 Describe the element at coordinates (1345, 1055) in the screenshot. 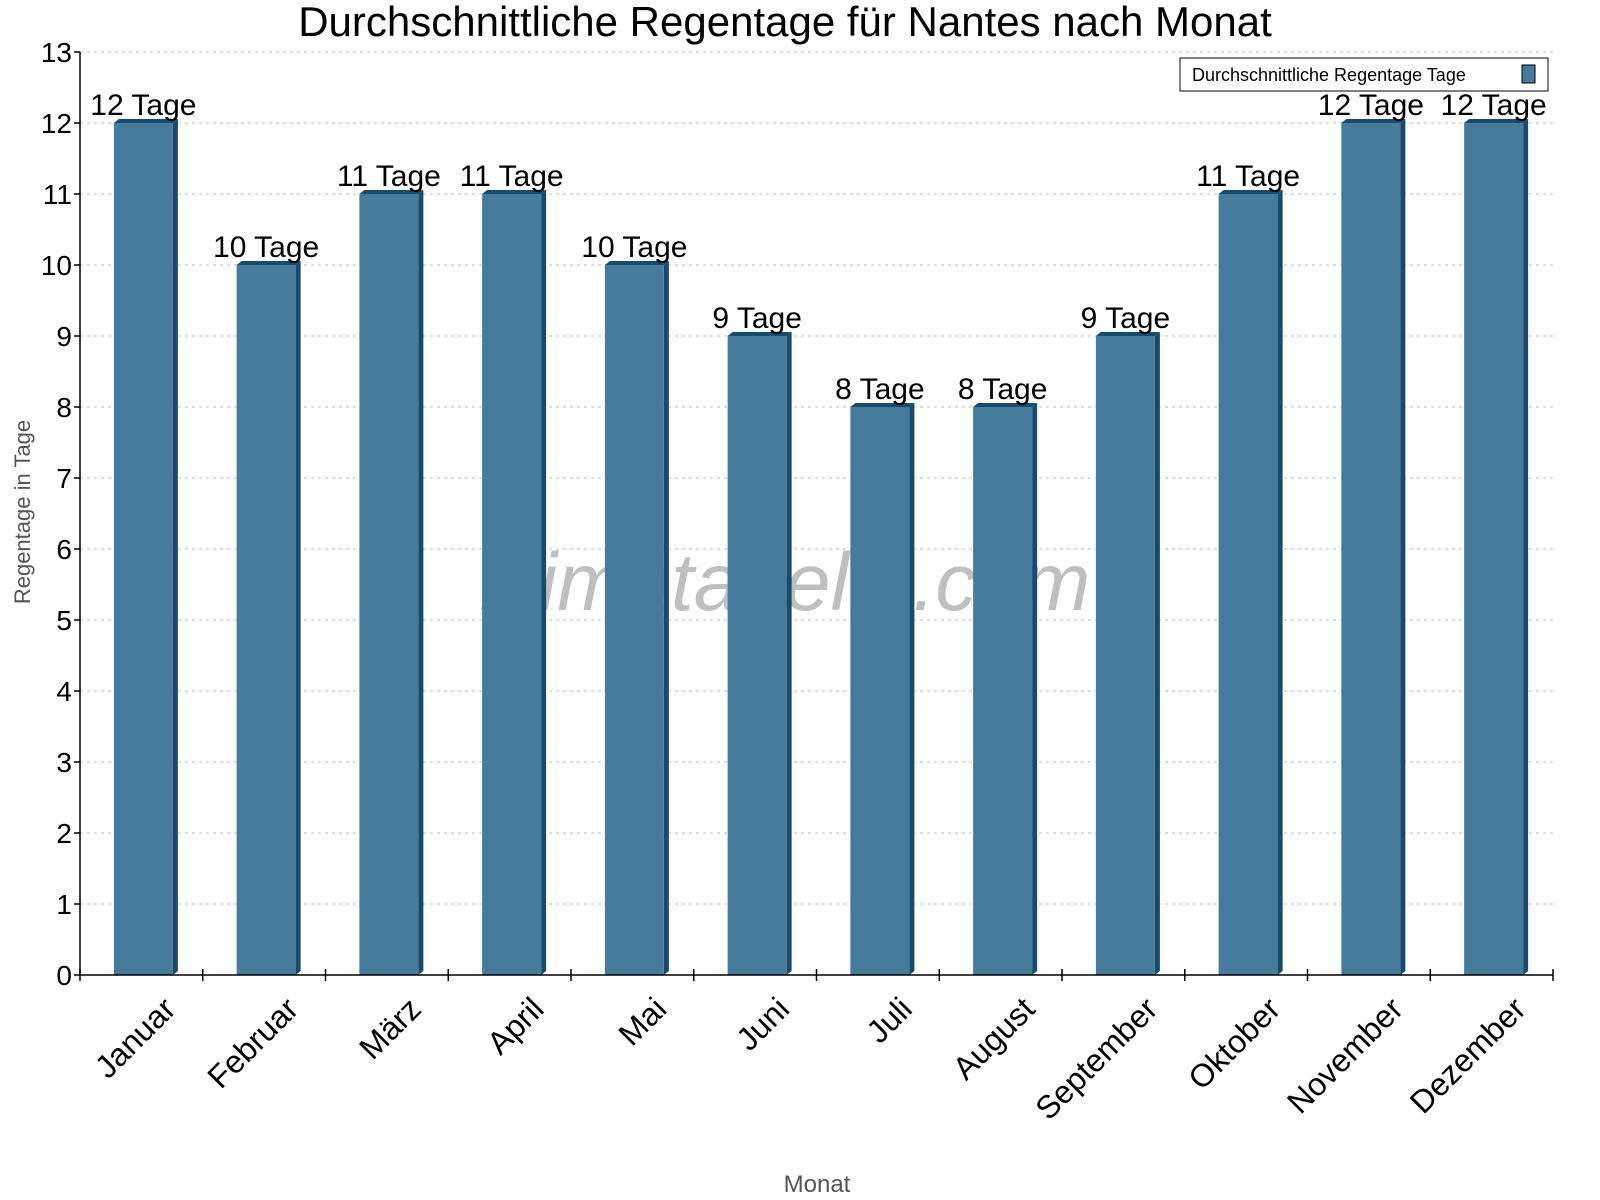

I see `x-tick-label: November` at that location.